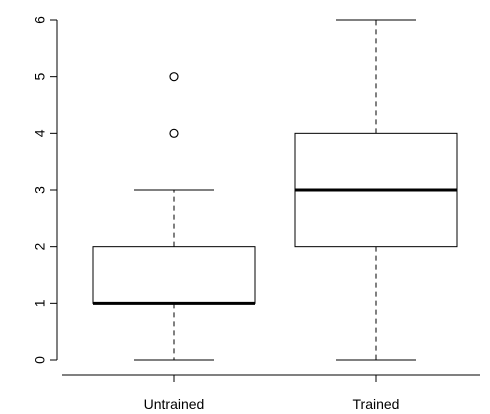 The image size is (490, 414). I want to click on y-tick-label: 5, so click(40, 77).